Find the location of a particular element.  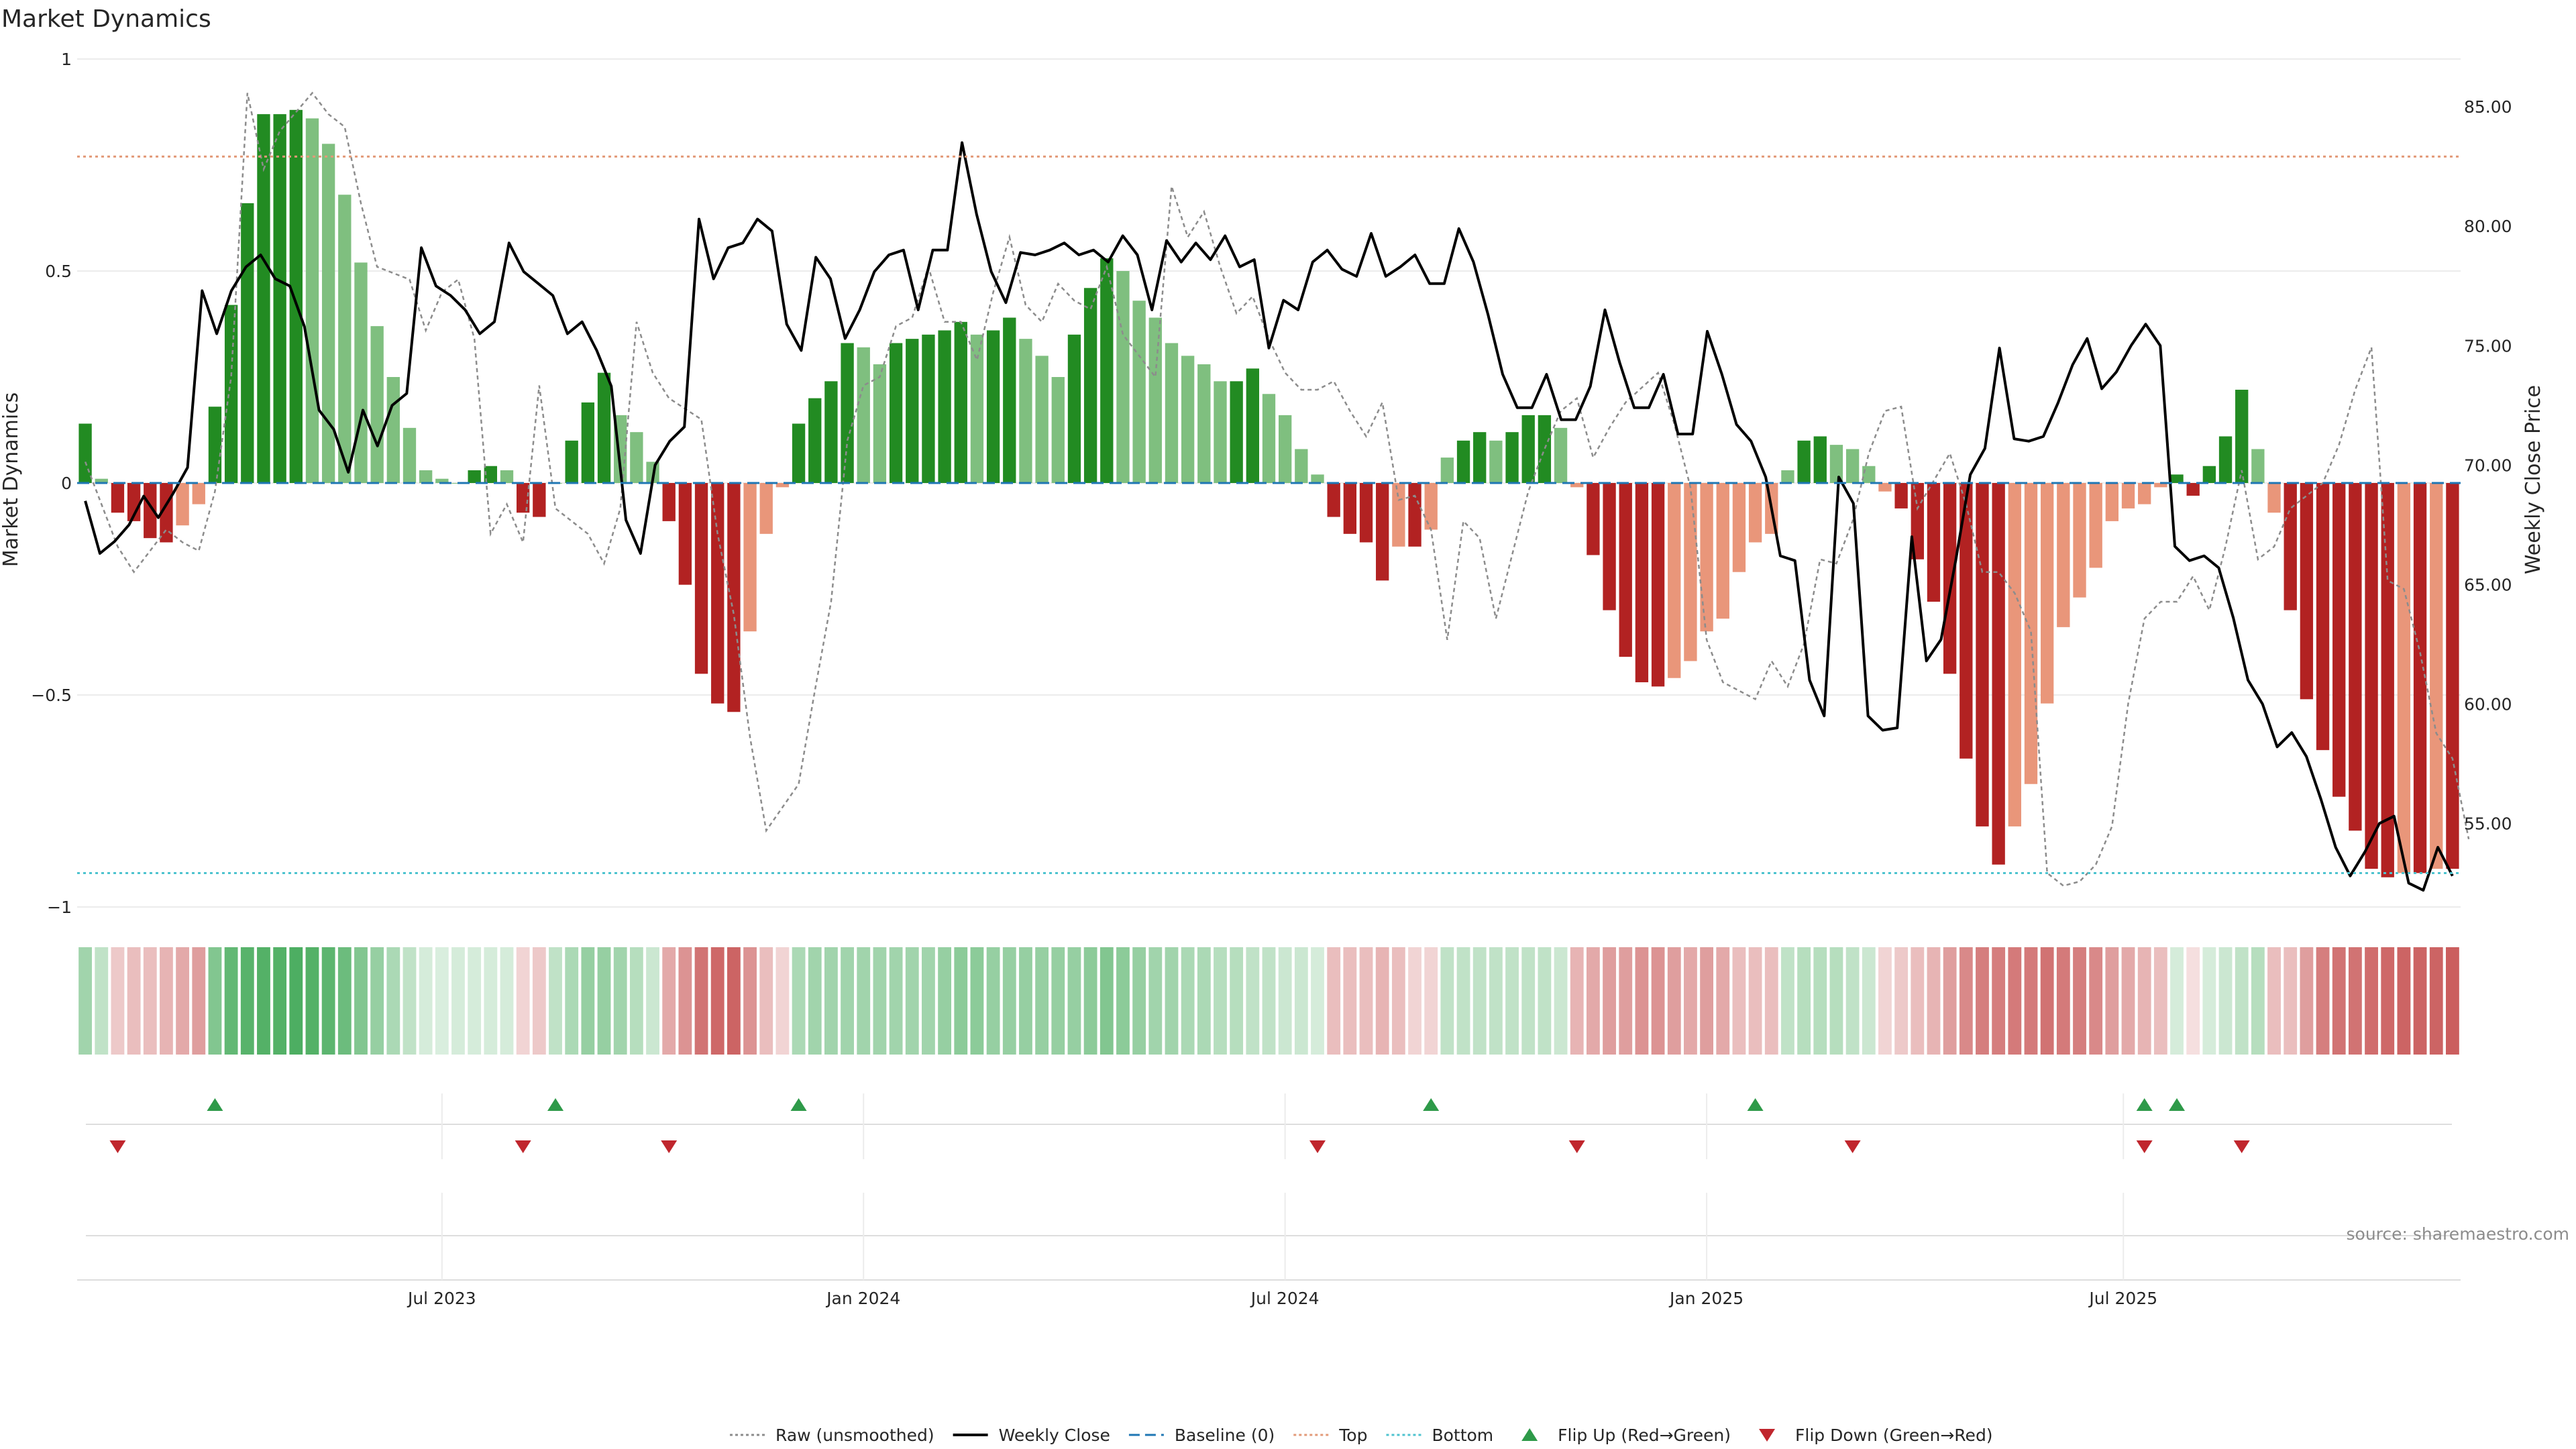

x-tick-label: Jul 2024 is located at coordinates (1285, 1298).